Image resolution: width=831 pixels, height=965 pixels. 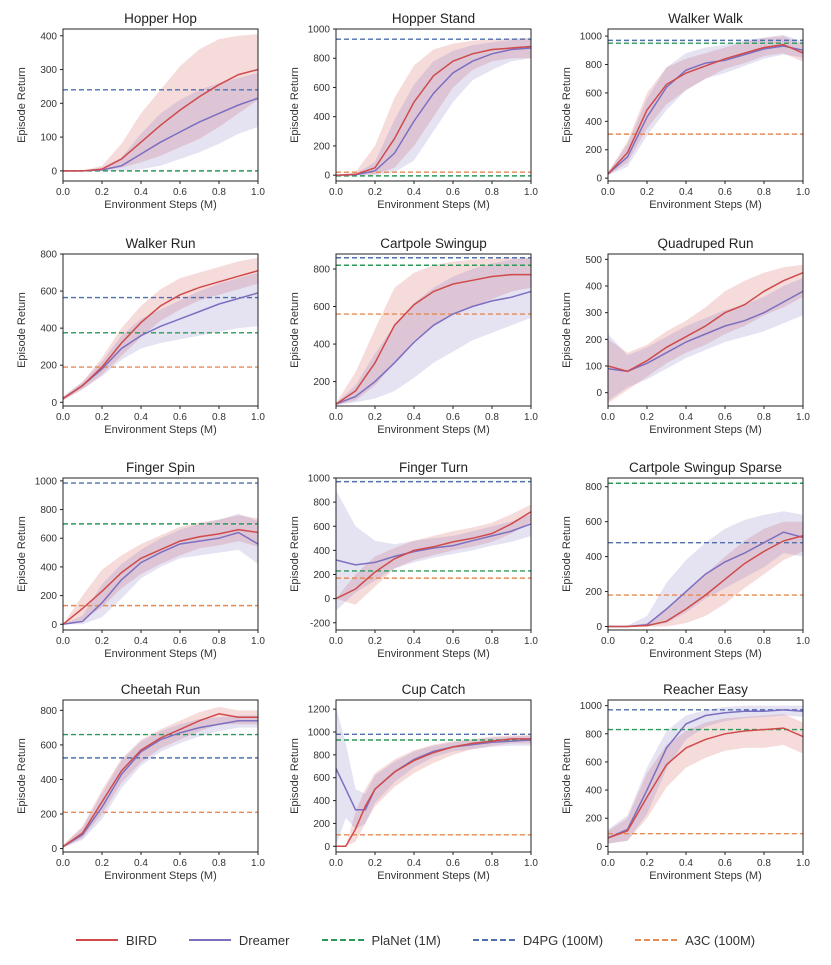 I want to click on panel-title: Cheetah Run, so click(x=161, y=689).